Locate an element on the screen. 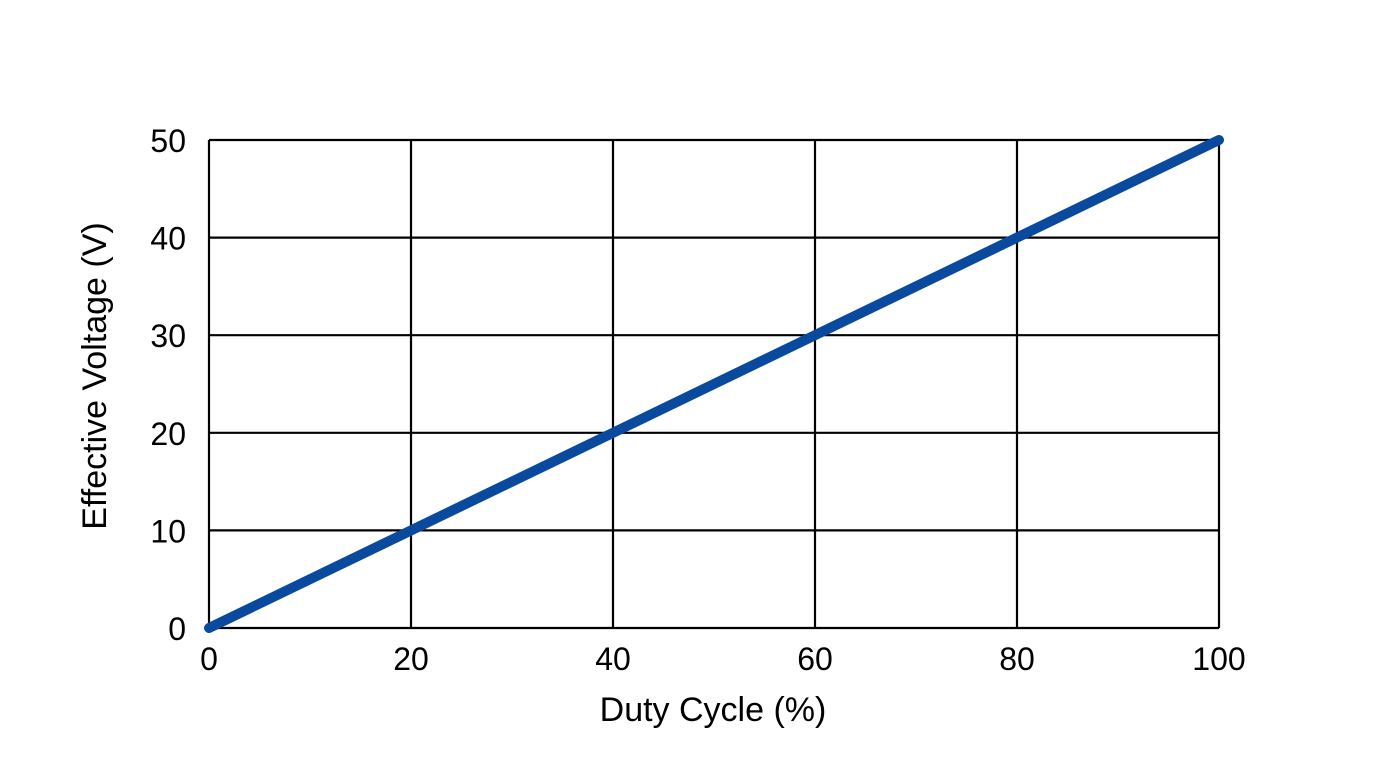  y-axis-ticks: 0 10 20 30 40 50 is located at coordinates (168, 385).